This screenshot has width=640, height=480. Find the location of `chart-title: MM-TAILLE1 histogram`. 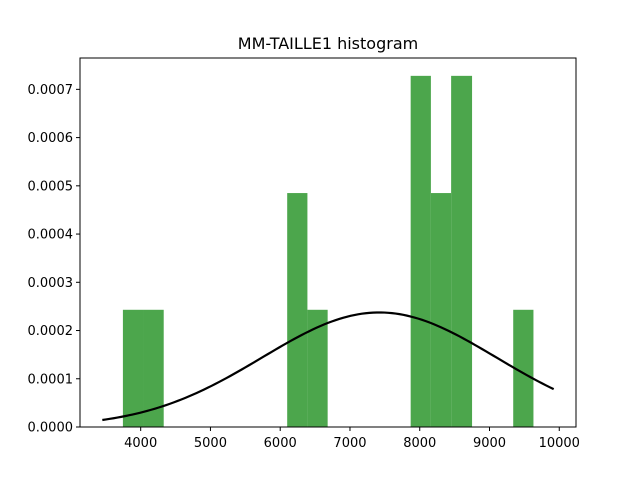

chart-title: MM-TAILLE1 histogram is located at coordinates (328, 43).